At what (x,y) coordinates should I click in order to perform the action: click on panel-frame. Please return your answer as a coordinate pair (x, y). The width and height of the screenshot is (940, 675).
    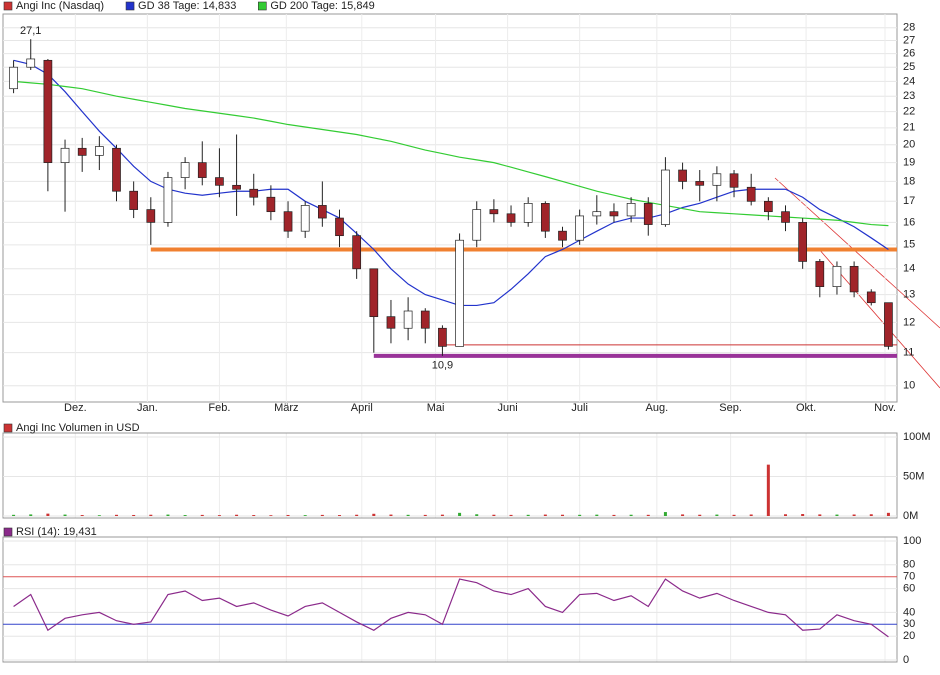
    Looking at the image, I should click on (450, 475).